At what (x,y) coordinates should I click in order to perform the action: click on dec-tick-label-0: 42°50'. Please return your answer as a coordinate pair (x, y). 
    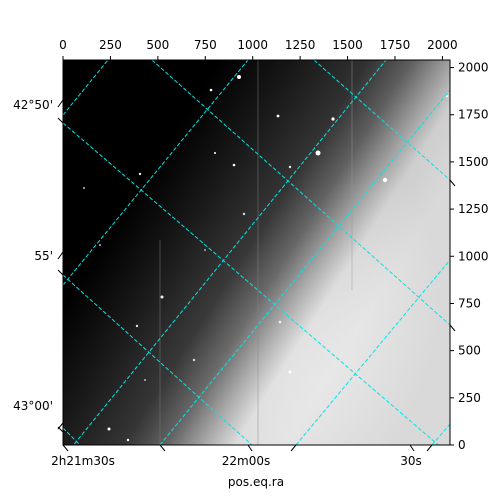
    Looking at the image, I should click on (33, 105).